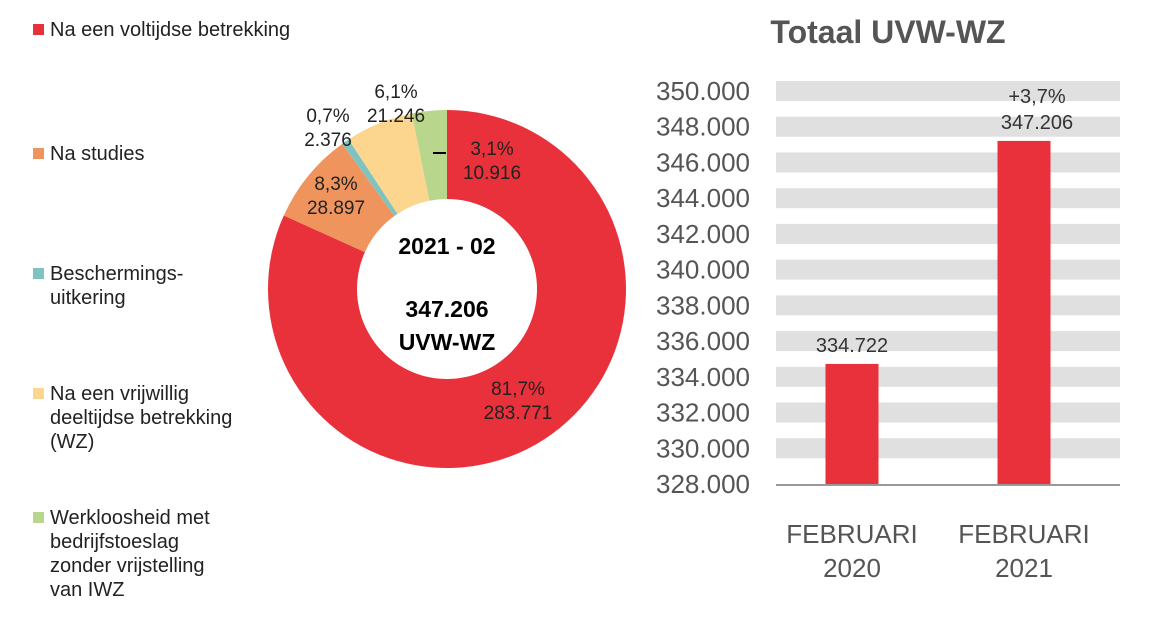  What do you see at coordinates (703, 484) in the screenshot?
I see `y-tick-label: 328.000` at bounding box center [703, 484].